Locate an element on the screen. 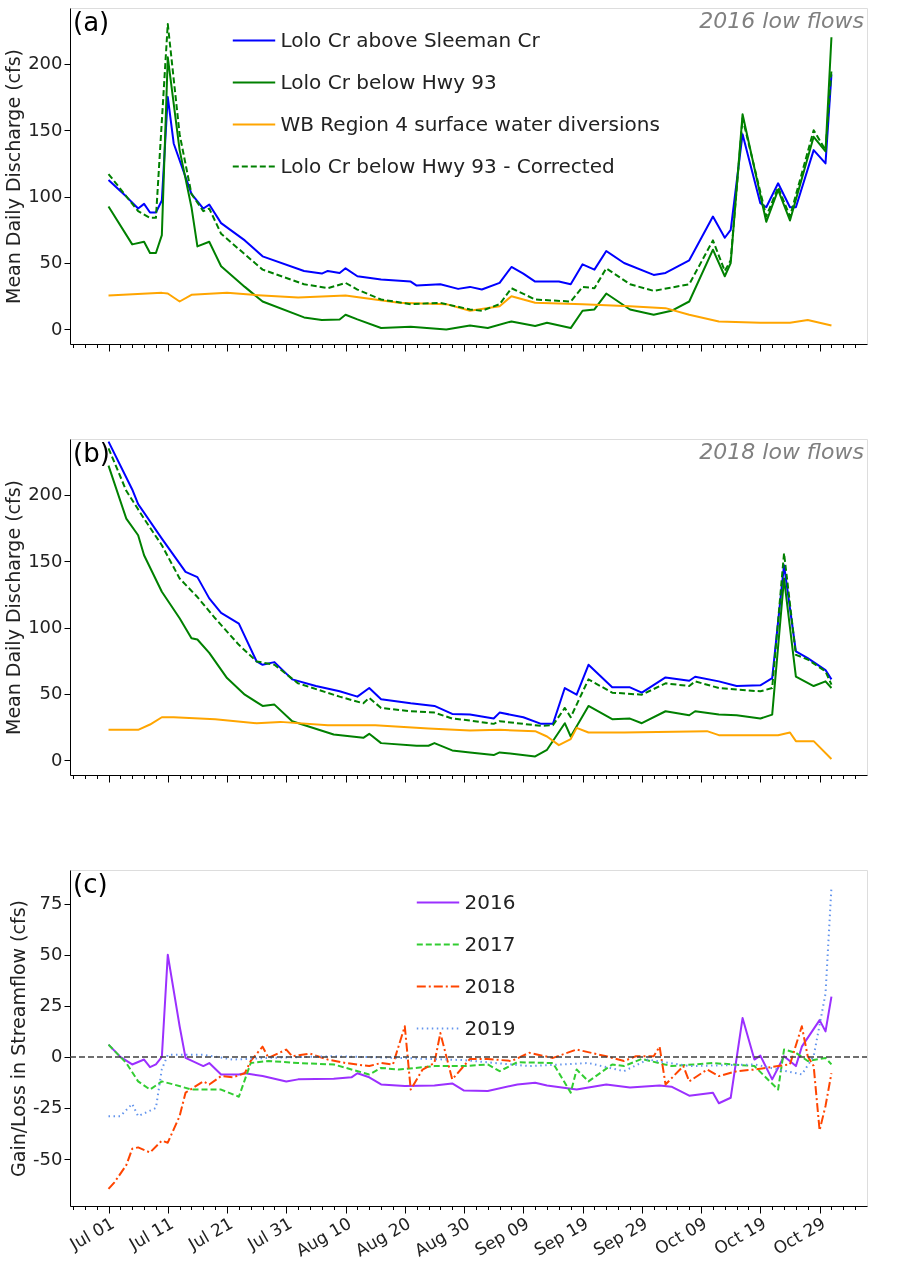  x-tick-label: Sep 09 is located at coordinates (502, 1236).